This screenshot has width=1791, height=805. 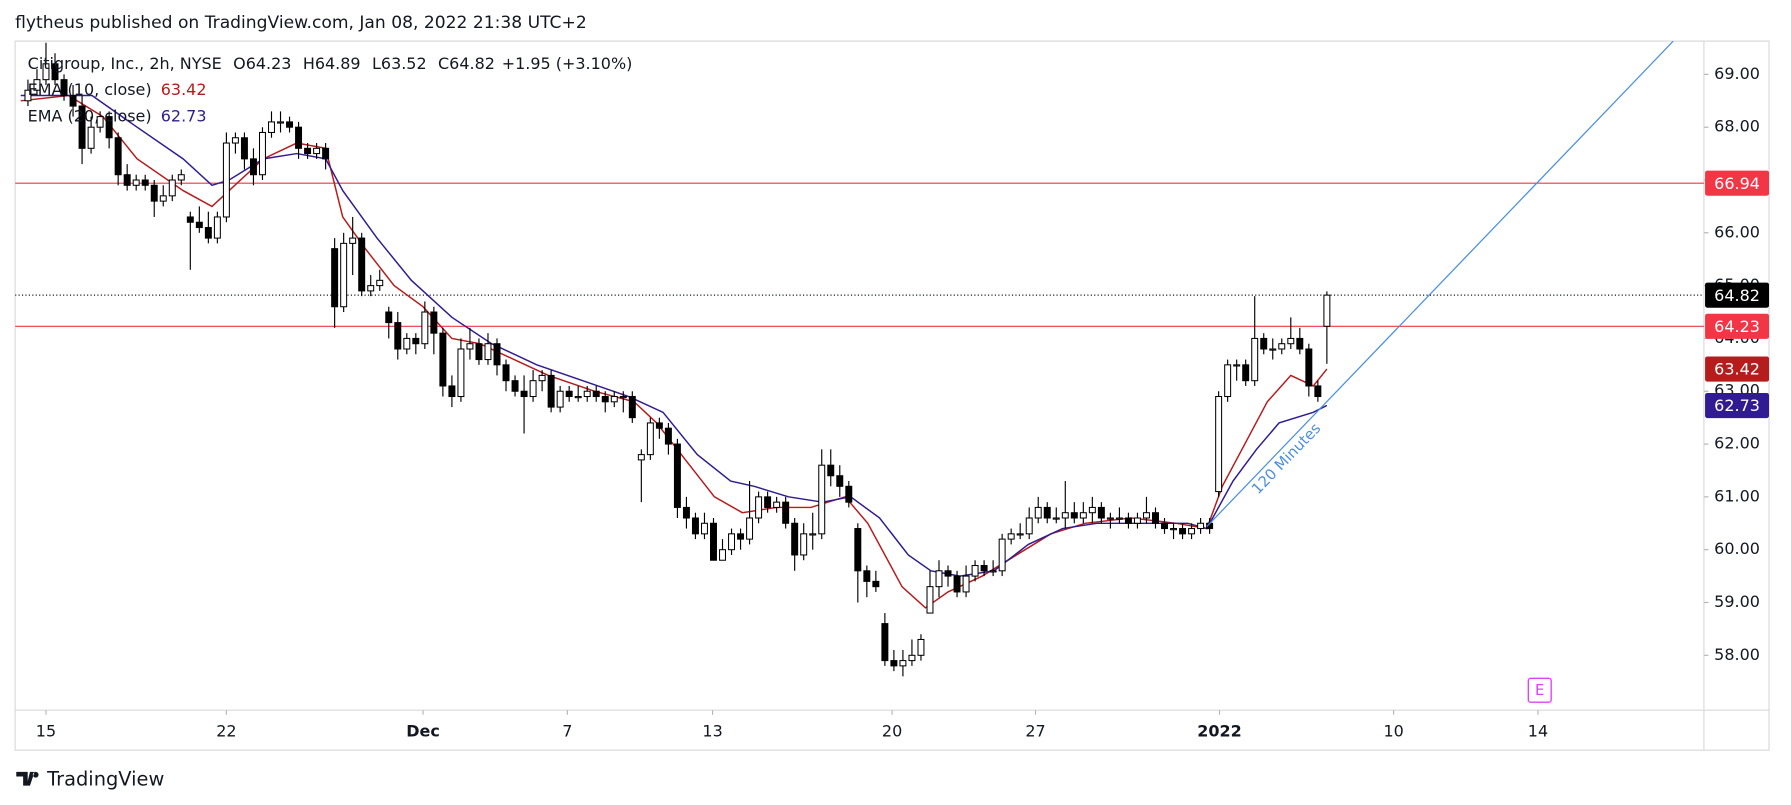 What do you see at coordinates (125, 62) in the screenshot?
I see `legend-title: Citigroup, Inc., 2h, NYSE` at bounding box center [125, 62].